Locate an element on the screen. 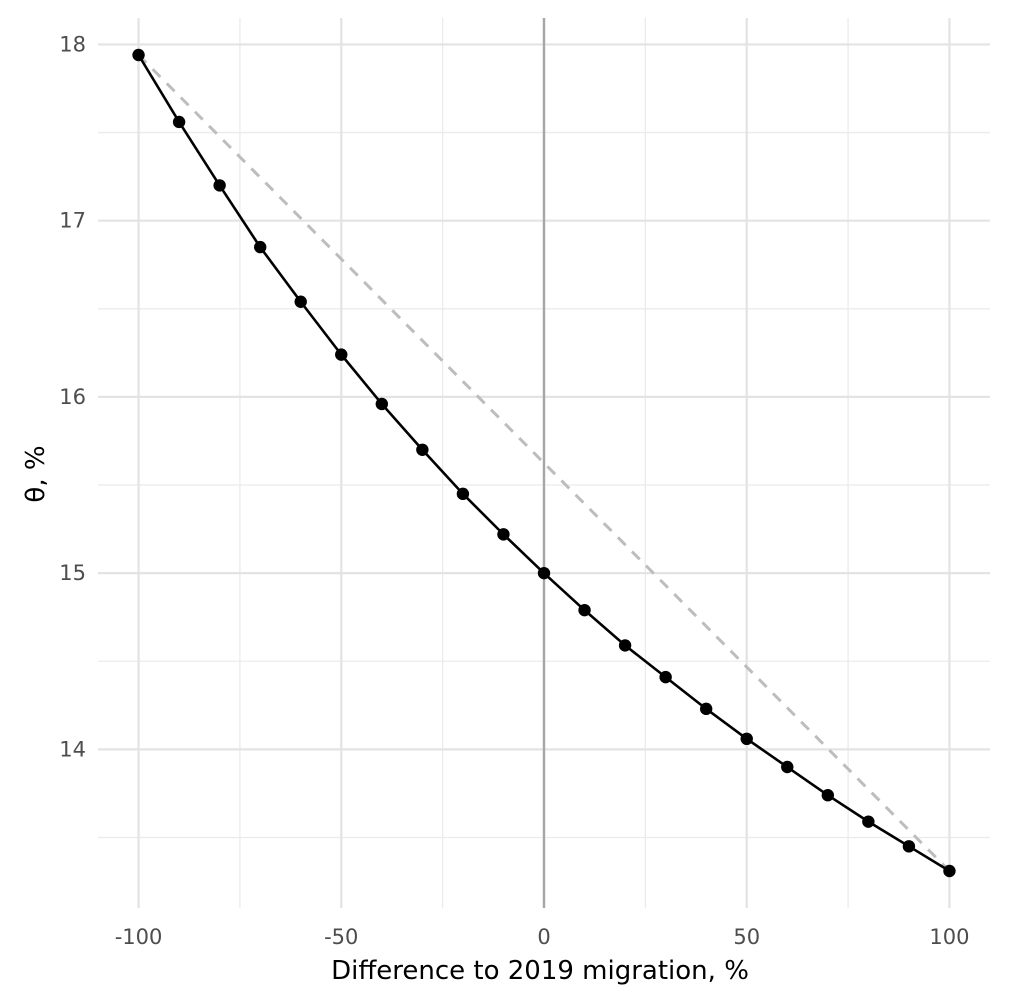 This screenshot has height=1003, width=1024. x-tick-label: -50 is located at coordinates (341, 937).